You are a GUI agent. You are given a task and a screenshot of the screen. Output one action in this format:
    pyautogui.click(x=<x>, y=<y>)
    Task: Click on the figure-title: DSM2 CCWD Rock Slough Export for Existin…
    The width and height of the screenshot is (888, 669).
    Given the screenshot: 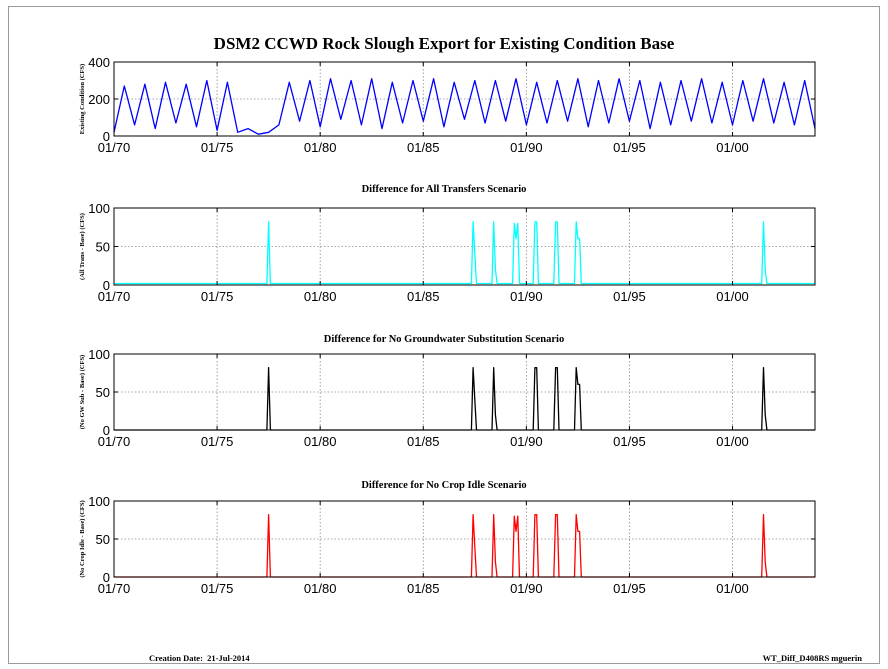 What is the action you would take?
    pyautogui.click(x=444, y=43)
    